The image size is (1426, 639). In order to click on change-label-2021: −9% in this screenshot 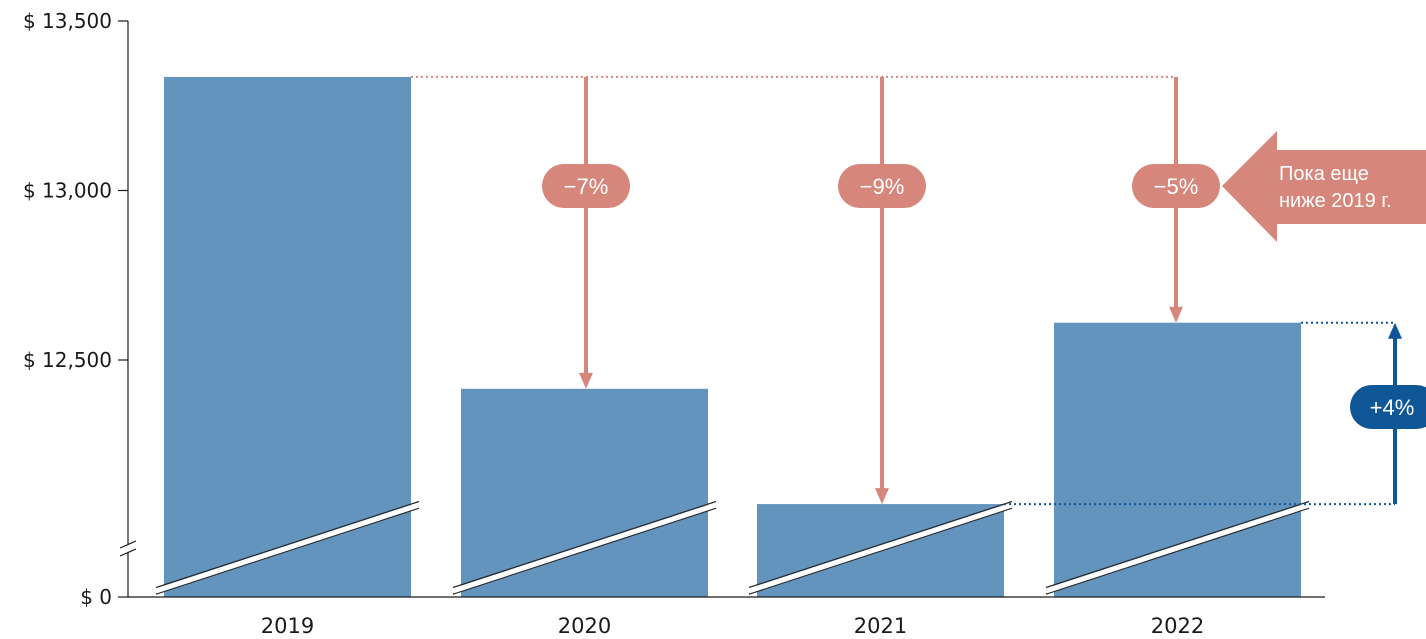, I will do `click(882, 186)`.